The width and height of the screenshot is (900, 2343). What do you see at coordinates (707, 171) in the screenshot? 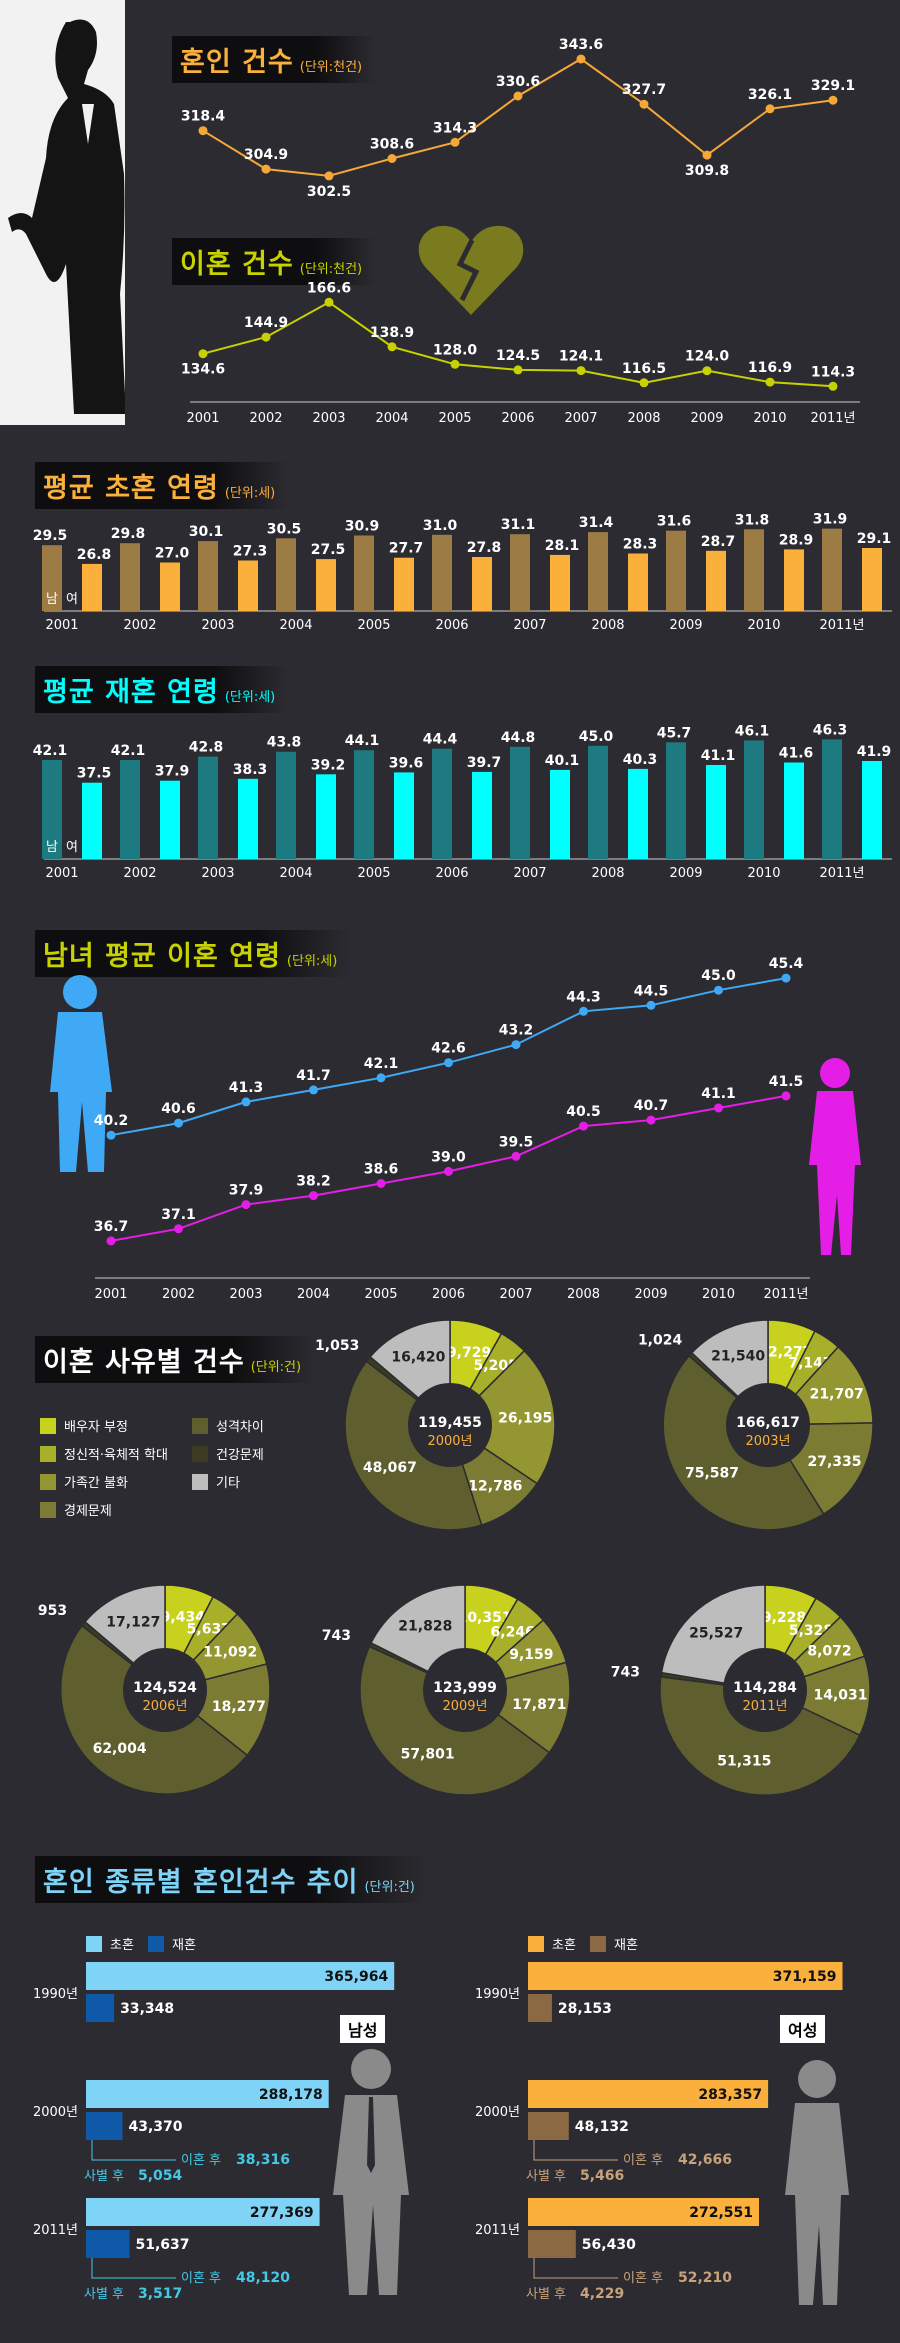
I see `marriage-data-label: 309.8` at bounding box center [707, 171].